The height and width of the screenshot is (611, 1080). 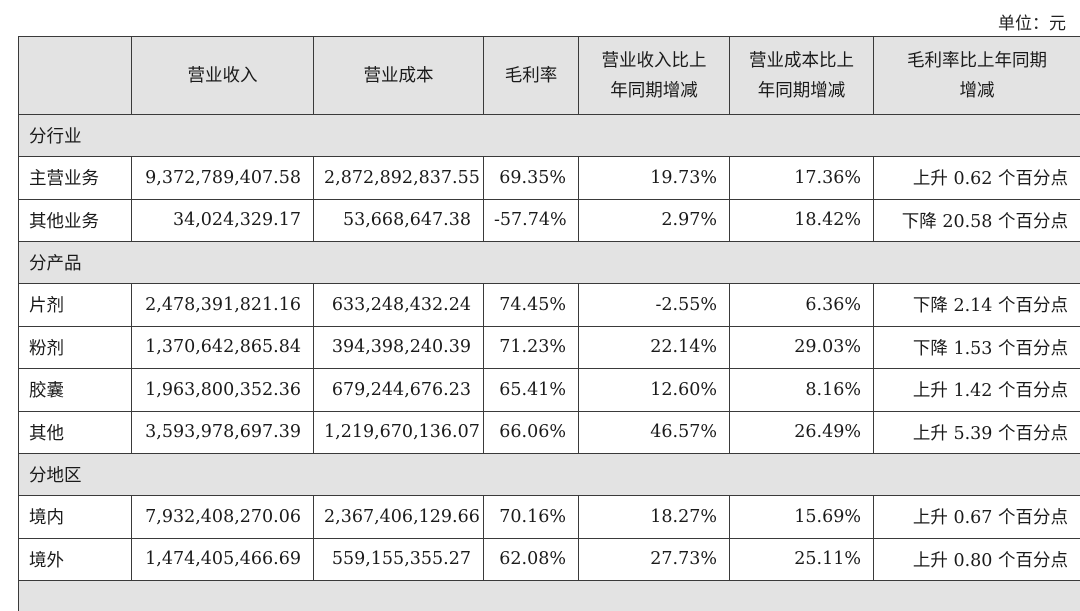 What do you see at coordinates (398, 347) in the screenshot?
I see `cost-cell: 394,398,240.39` at bounding box center [398, 347].